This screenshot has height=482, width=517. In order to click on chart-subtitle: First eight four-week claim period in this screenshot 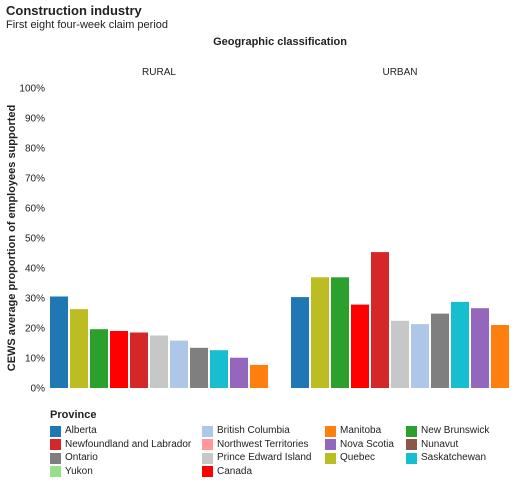, I will do `click(87, 25)`.